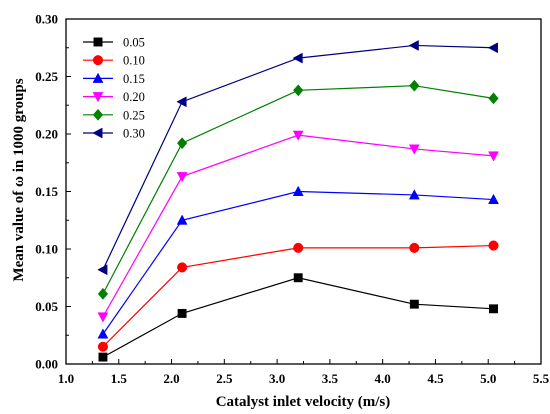 The width and height of the screenshot is (550, 414). What do you see at coordinates (114, 88) in the screenshot?
I see `legend: 0.05 0.10 0.15 0.20 0.25 0.30` at bounding box center [114, 88].